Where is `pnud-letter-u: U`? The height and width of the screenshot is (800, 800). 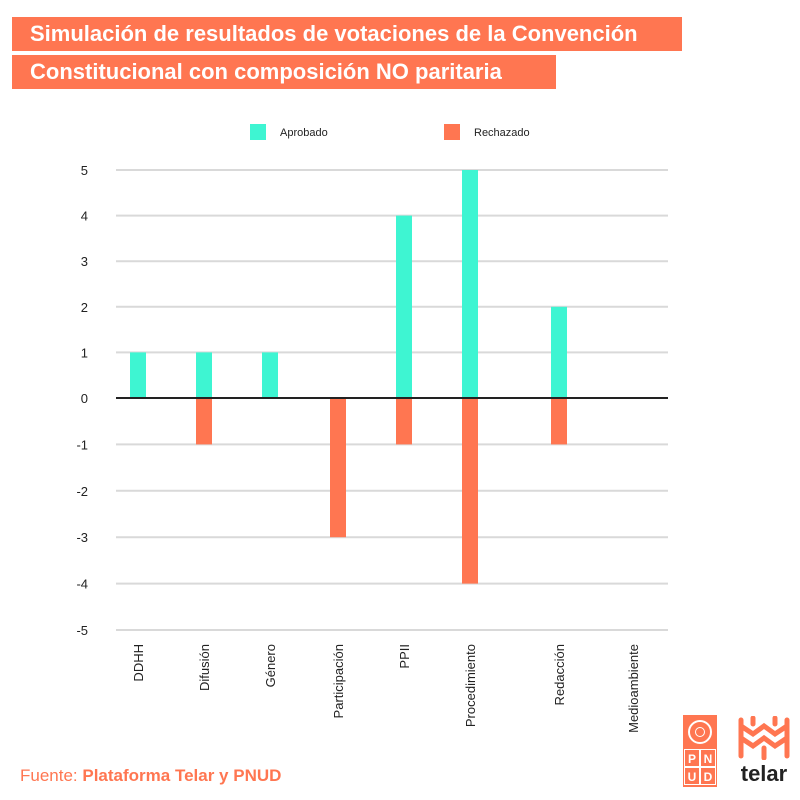
pnud-letter-u: U is located at coordinates (692, 776).